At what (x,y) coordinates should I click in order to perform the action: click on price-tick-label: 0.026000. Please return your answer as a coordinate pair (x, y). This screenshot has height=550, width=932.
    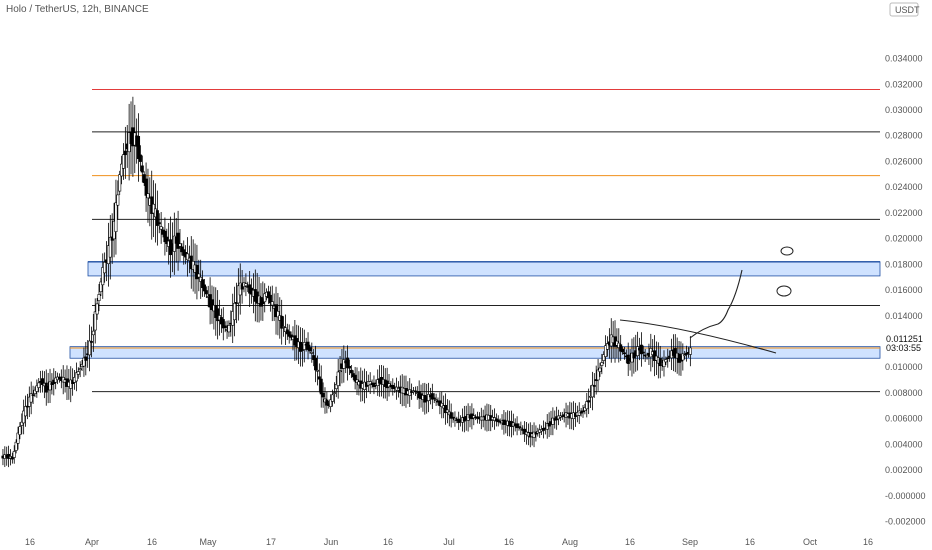
    Looking at the image, I should click on (904, 161).